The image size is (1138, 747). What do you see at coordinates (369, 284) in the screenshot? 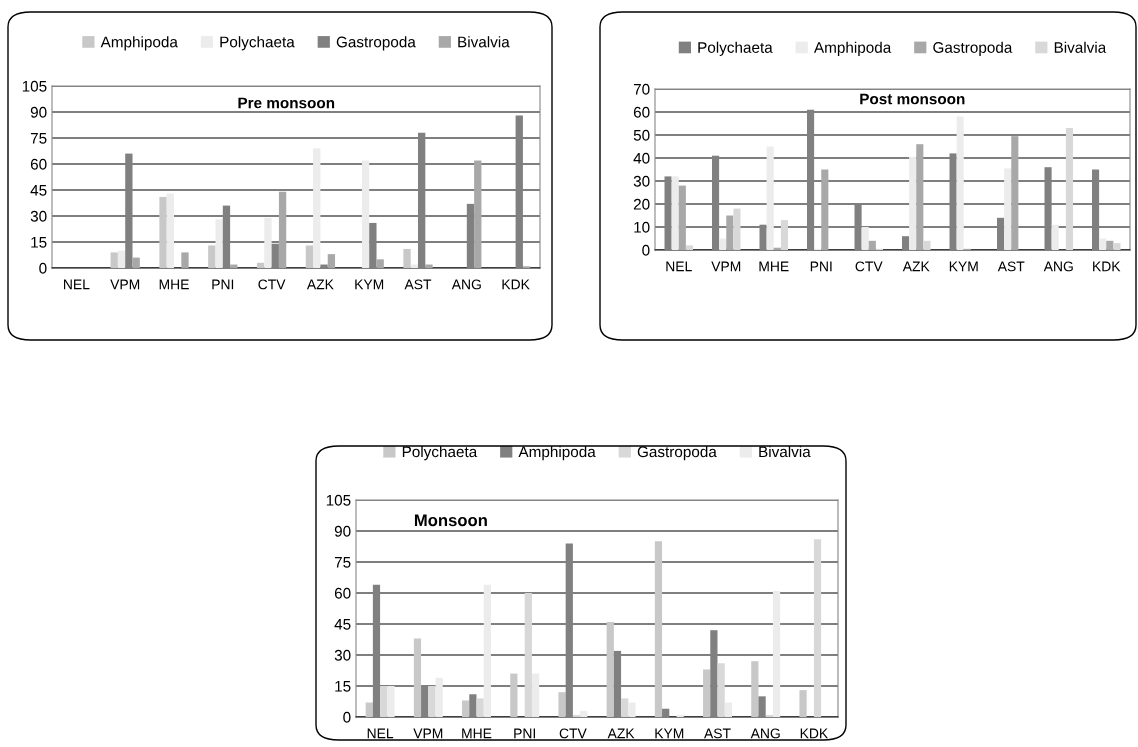
I see `x-tick-label: KYM` at bounding box center [369, 284].